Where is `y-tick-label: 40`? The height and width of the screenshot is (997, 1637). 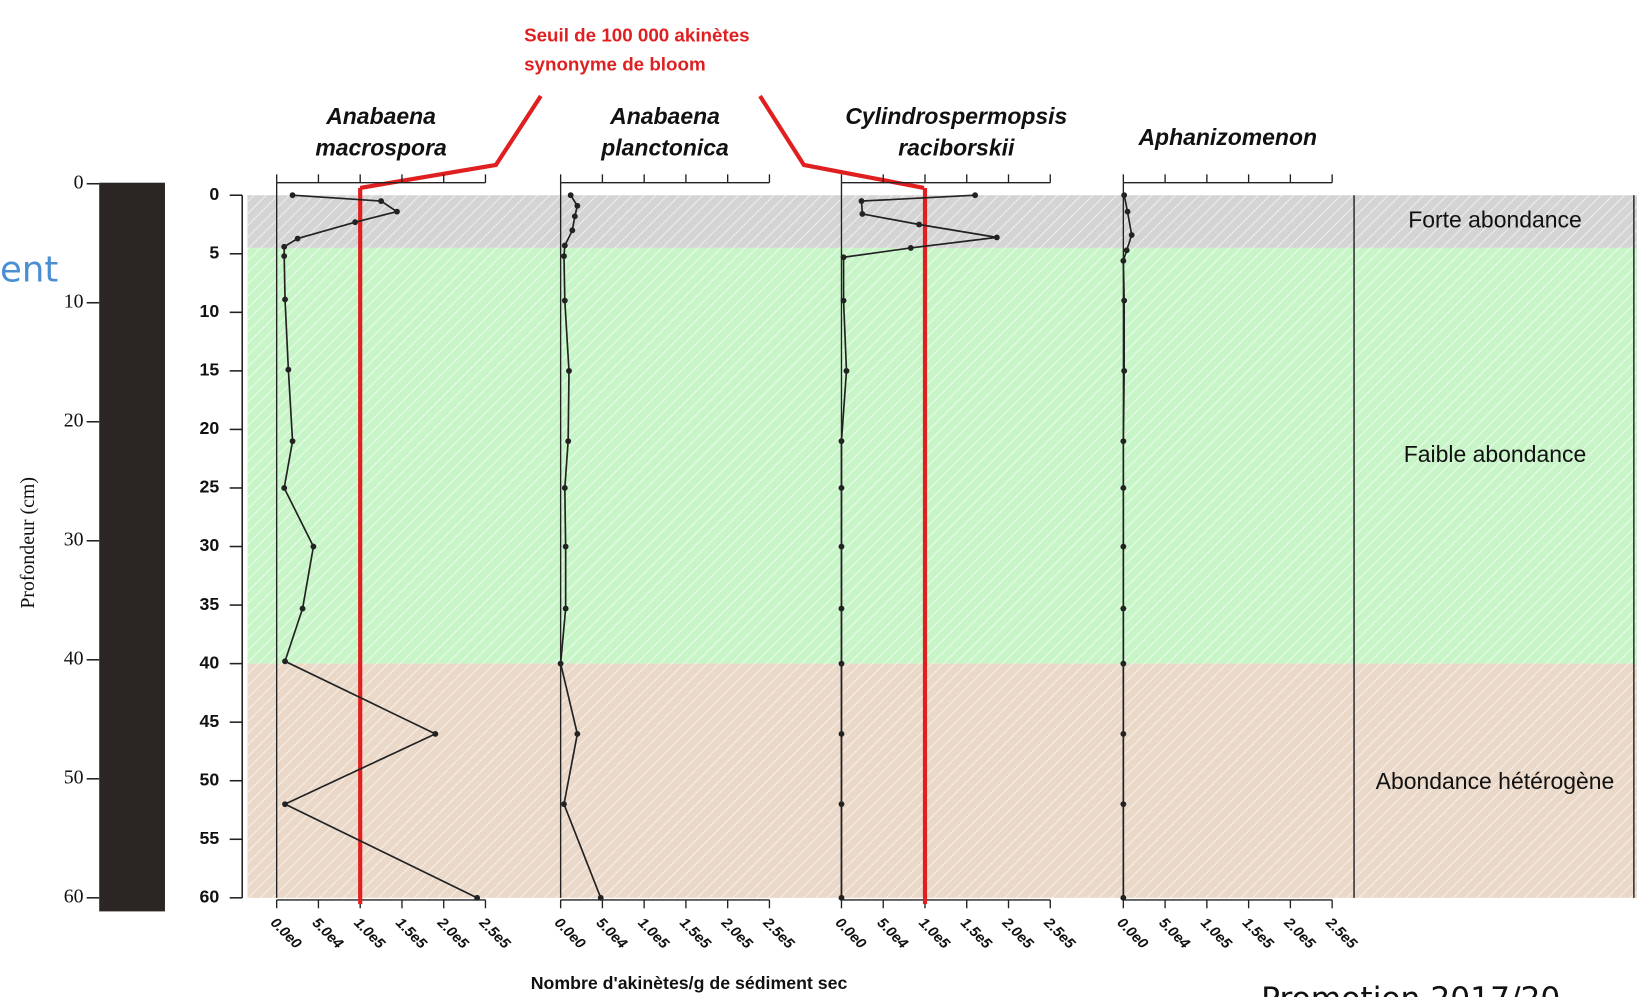
y-tick-label: 40 is located at coordinates (210, 662).